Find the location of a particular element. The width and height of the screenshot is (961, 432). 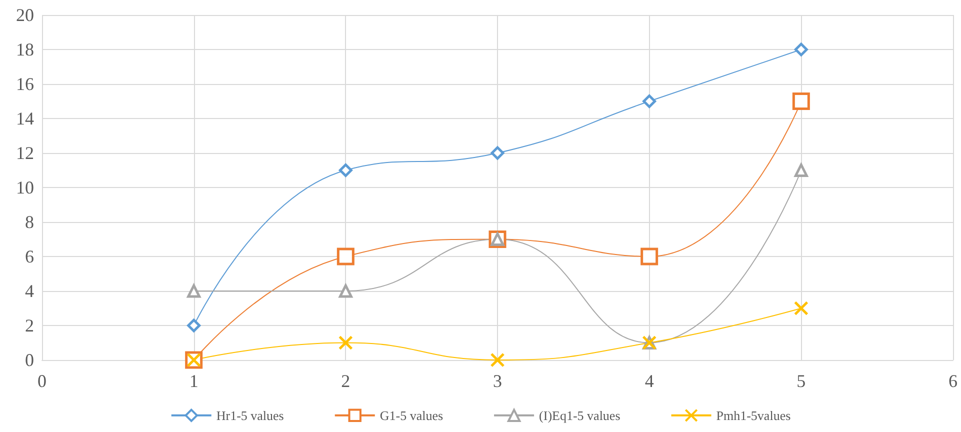

y-tick-label: 6 is located at coordinates (29, 256).